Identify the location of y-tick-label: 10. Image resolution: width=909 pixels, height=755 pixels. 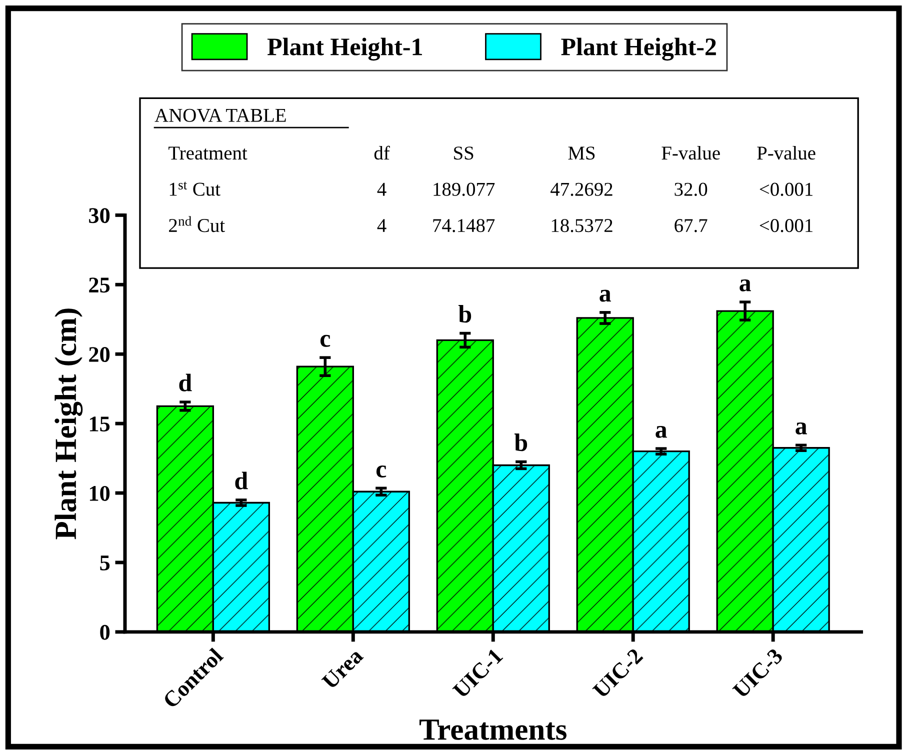
(100, 493).